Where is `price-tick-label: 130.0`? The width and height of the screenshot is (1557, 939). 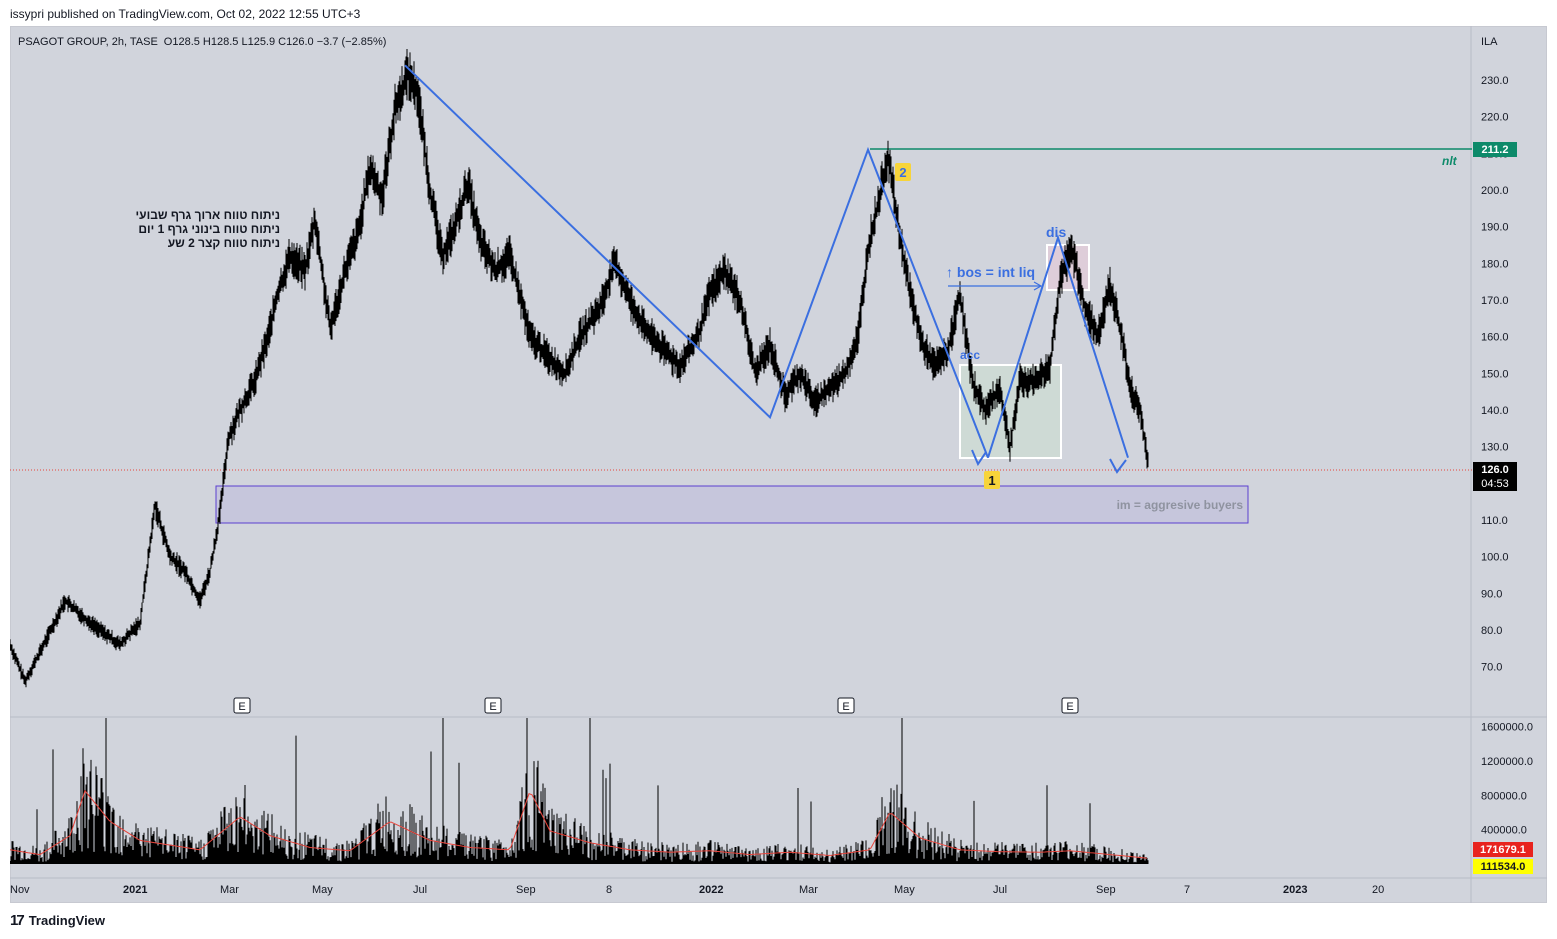 price-tick-label: 130.0 is located at coordinates (1495, 448).